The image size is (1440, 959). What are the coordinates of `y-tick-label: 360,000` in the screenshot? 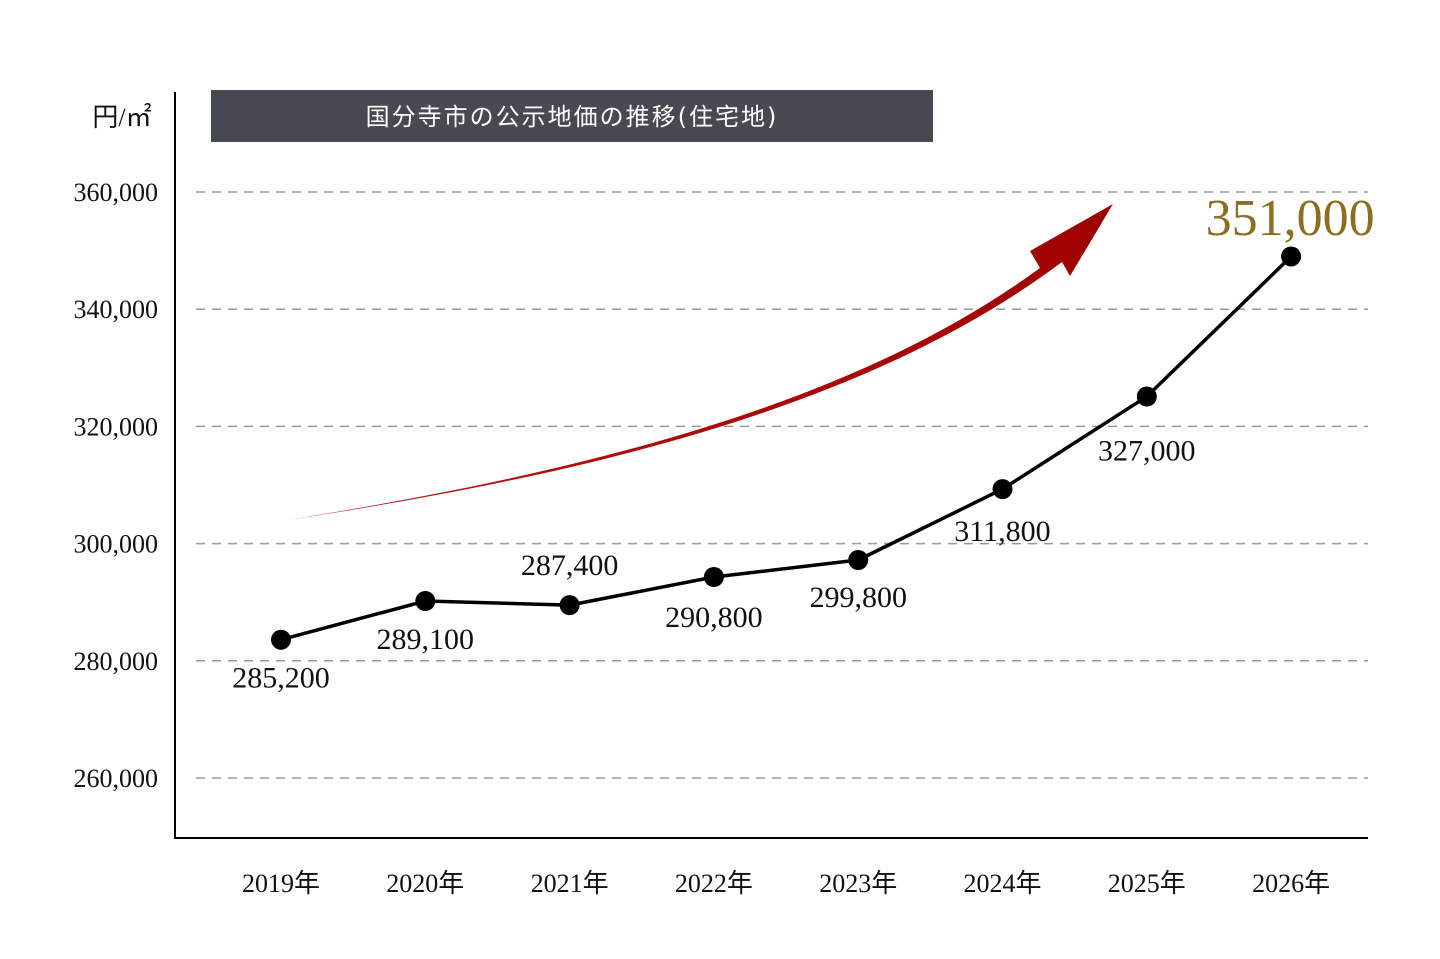 It's located at (116, 192).